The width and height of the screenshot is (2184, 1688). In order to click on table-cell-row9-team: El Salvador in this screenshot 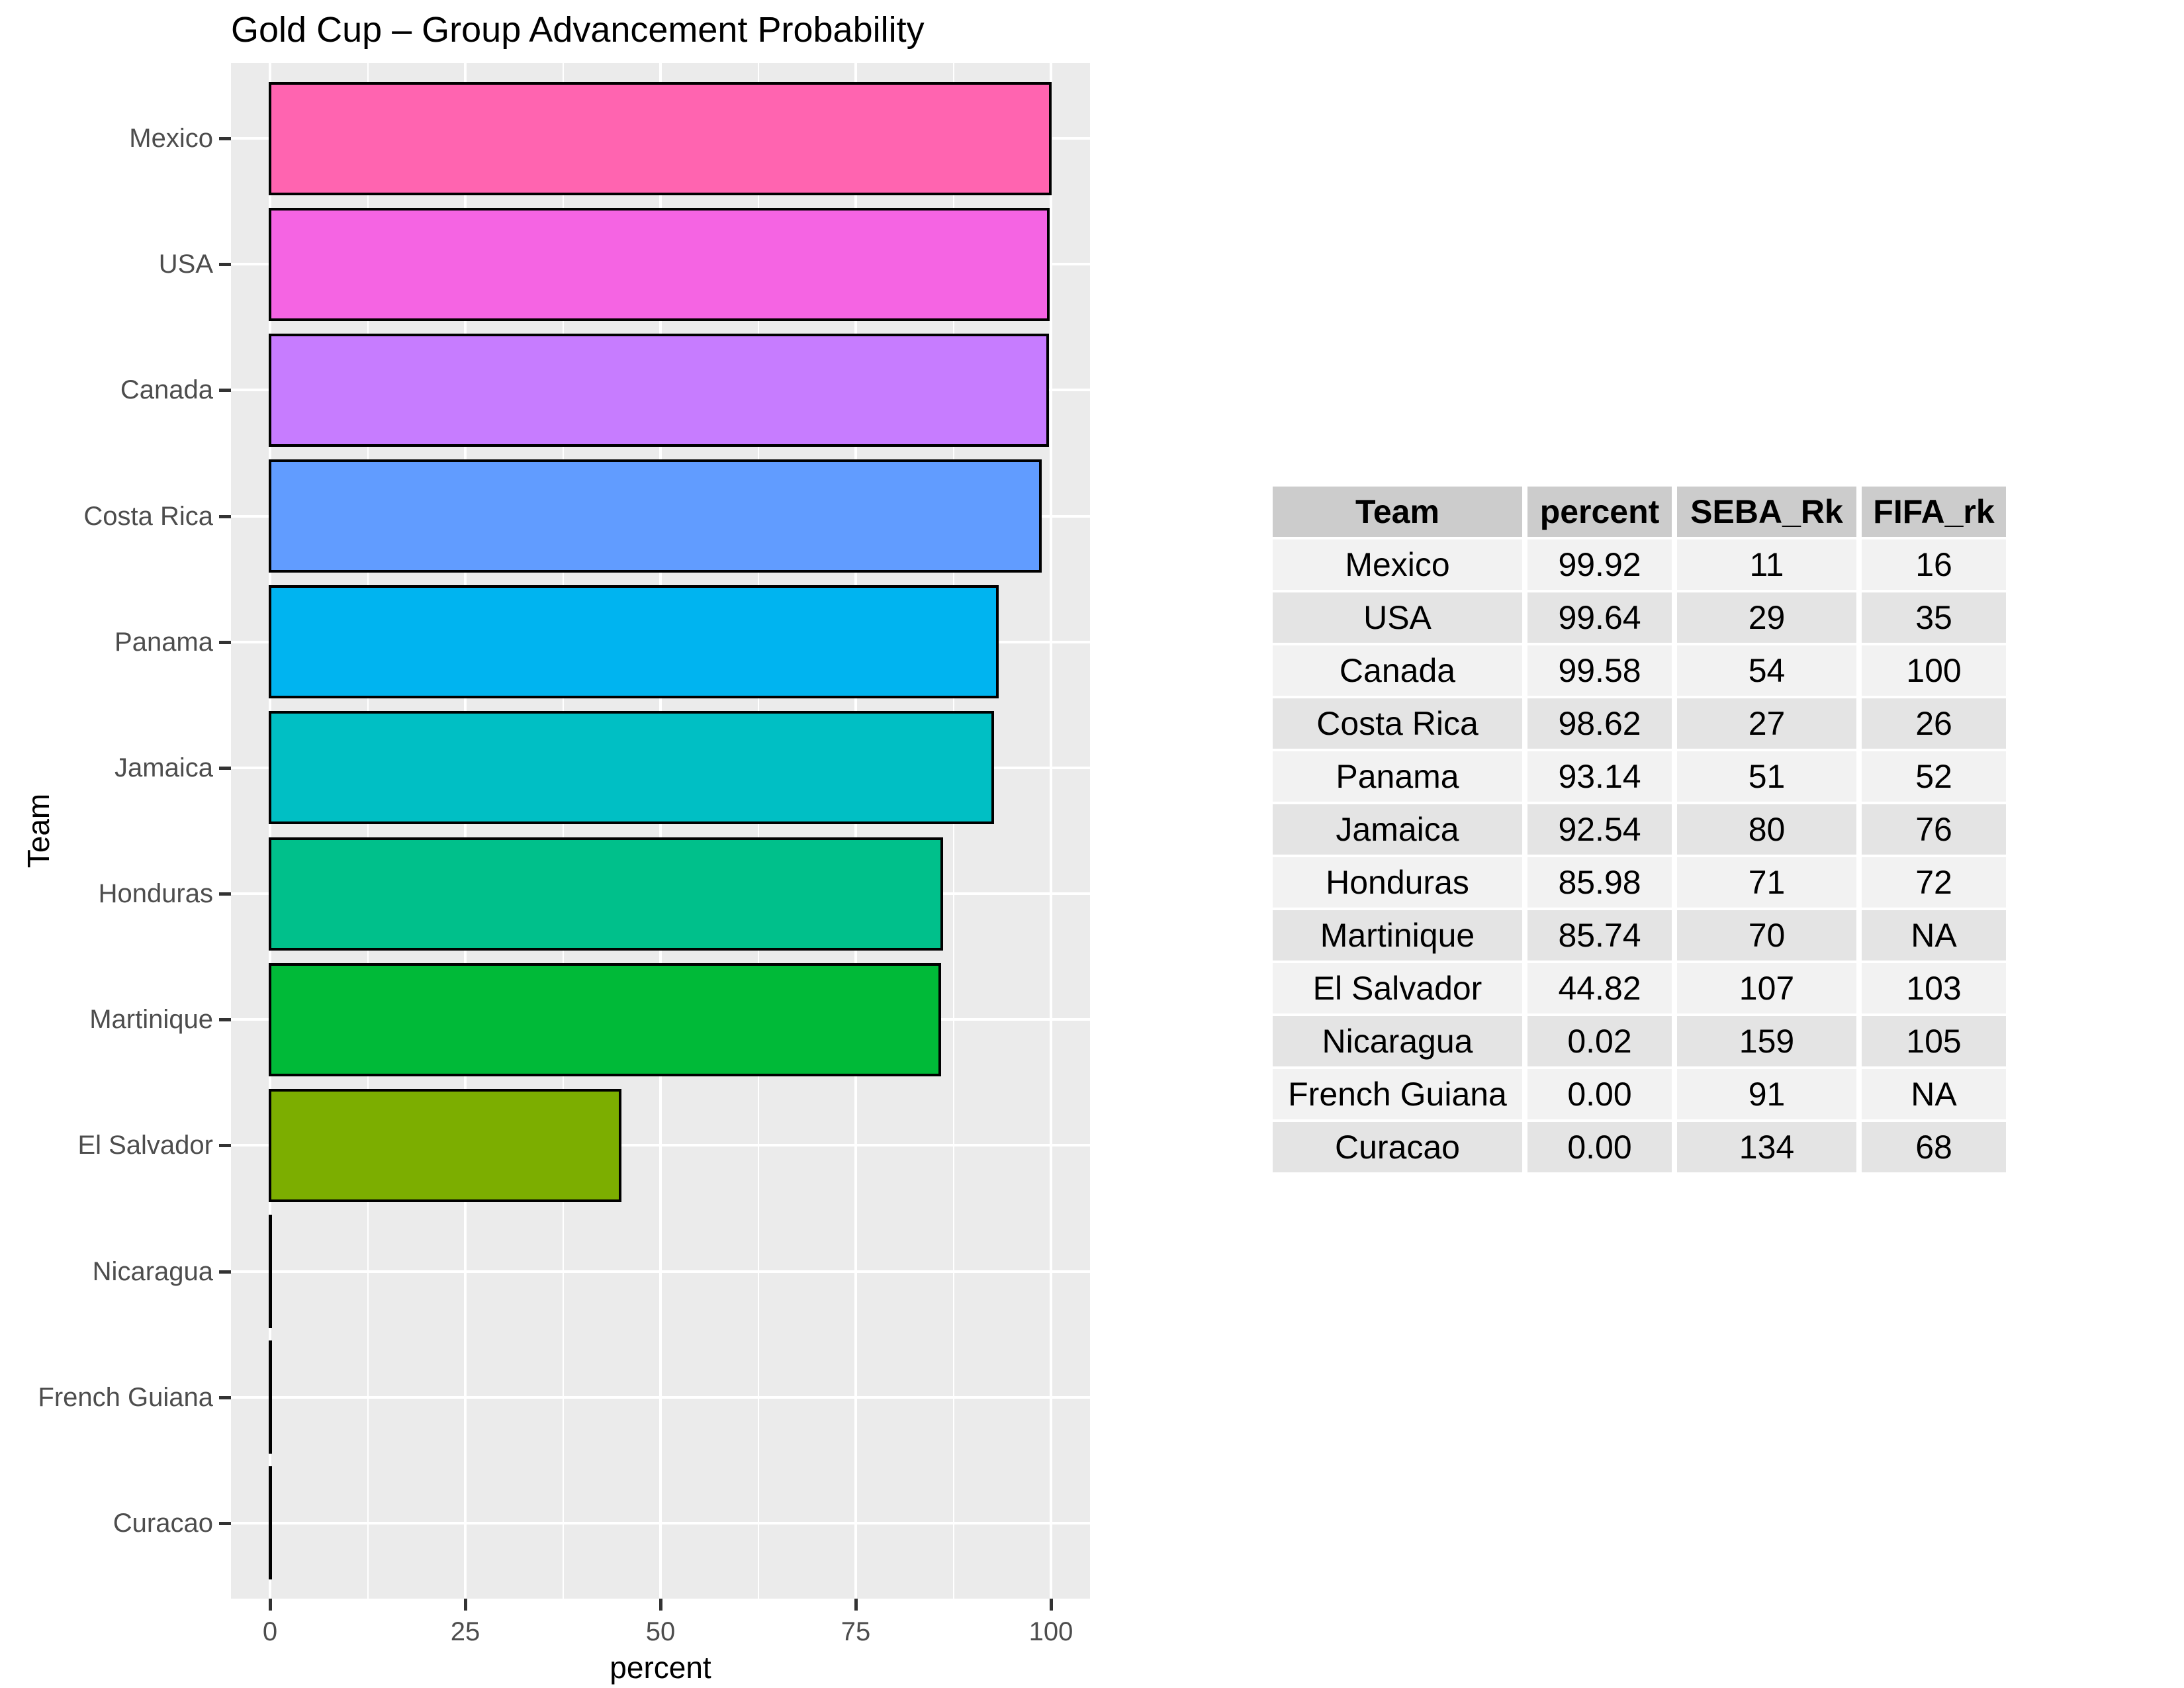, I will do `click(1397, 988)`.